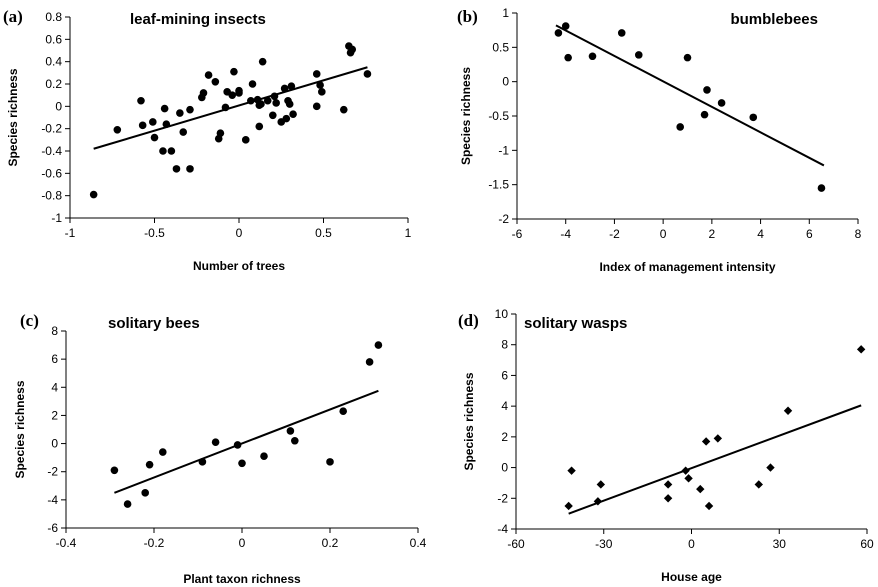 The width and height of the screenshot is (878, 587). I want to click on y-tick-label: -2, so click(52, 472).